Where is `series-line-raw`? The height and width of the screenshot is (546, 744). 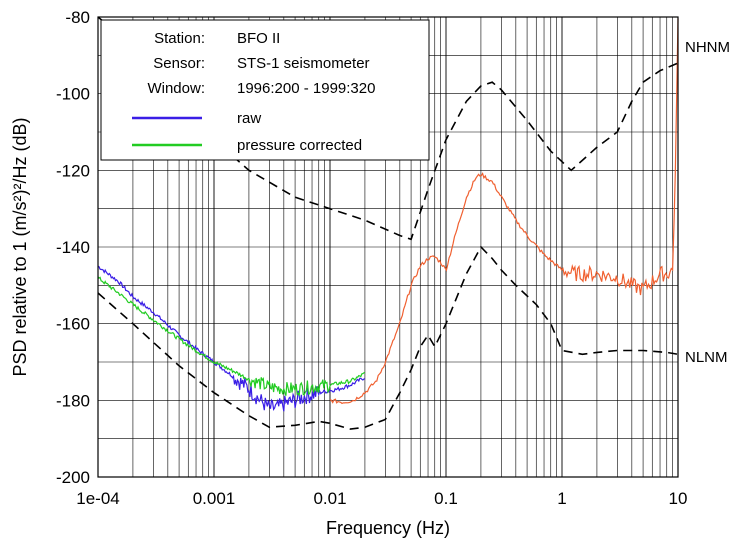 series-line-raw is located at coordinates (231, 338).